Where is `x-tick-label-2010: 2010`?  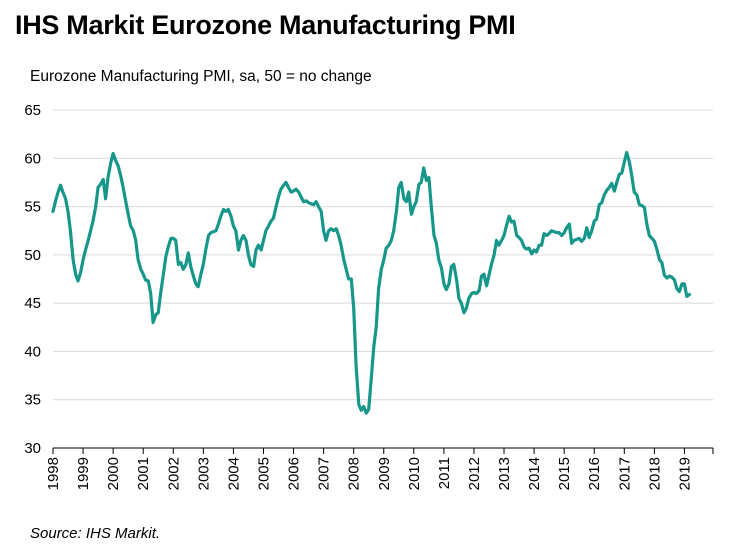 x-tick-label-2010: 2010 is located at coordinates (414, 473).